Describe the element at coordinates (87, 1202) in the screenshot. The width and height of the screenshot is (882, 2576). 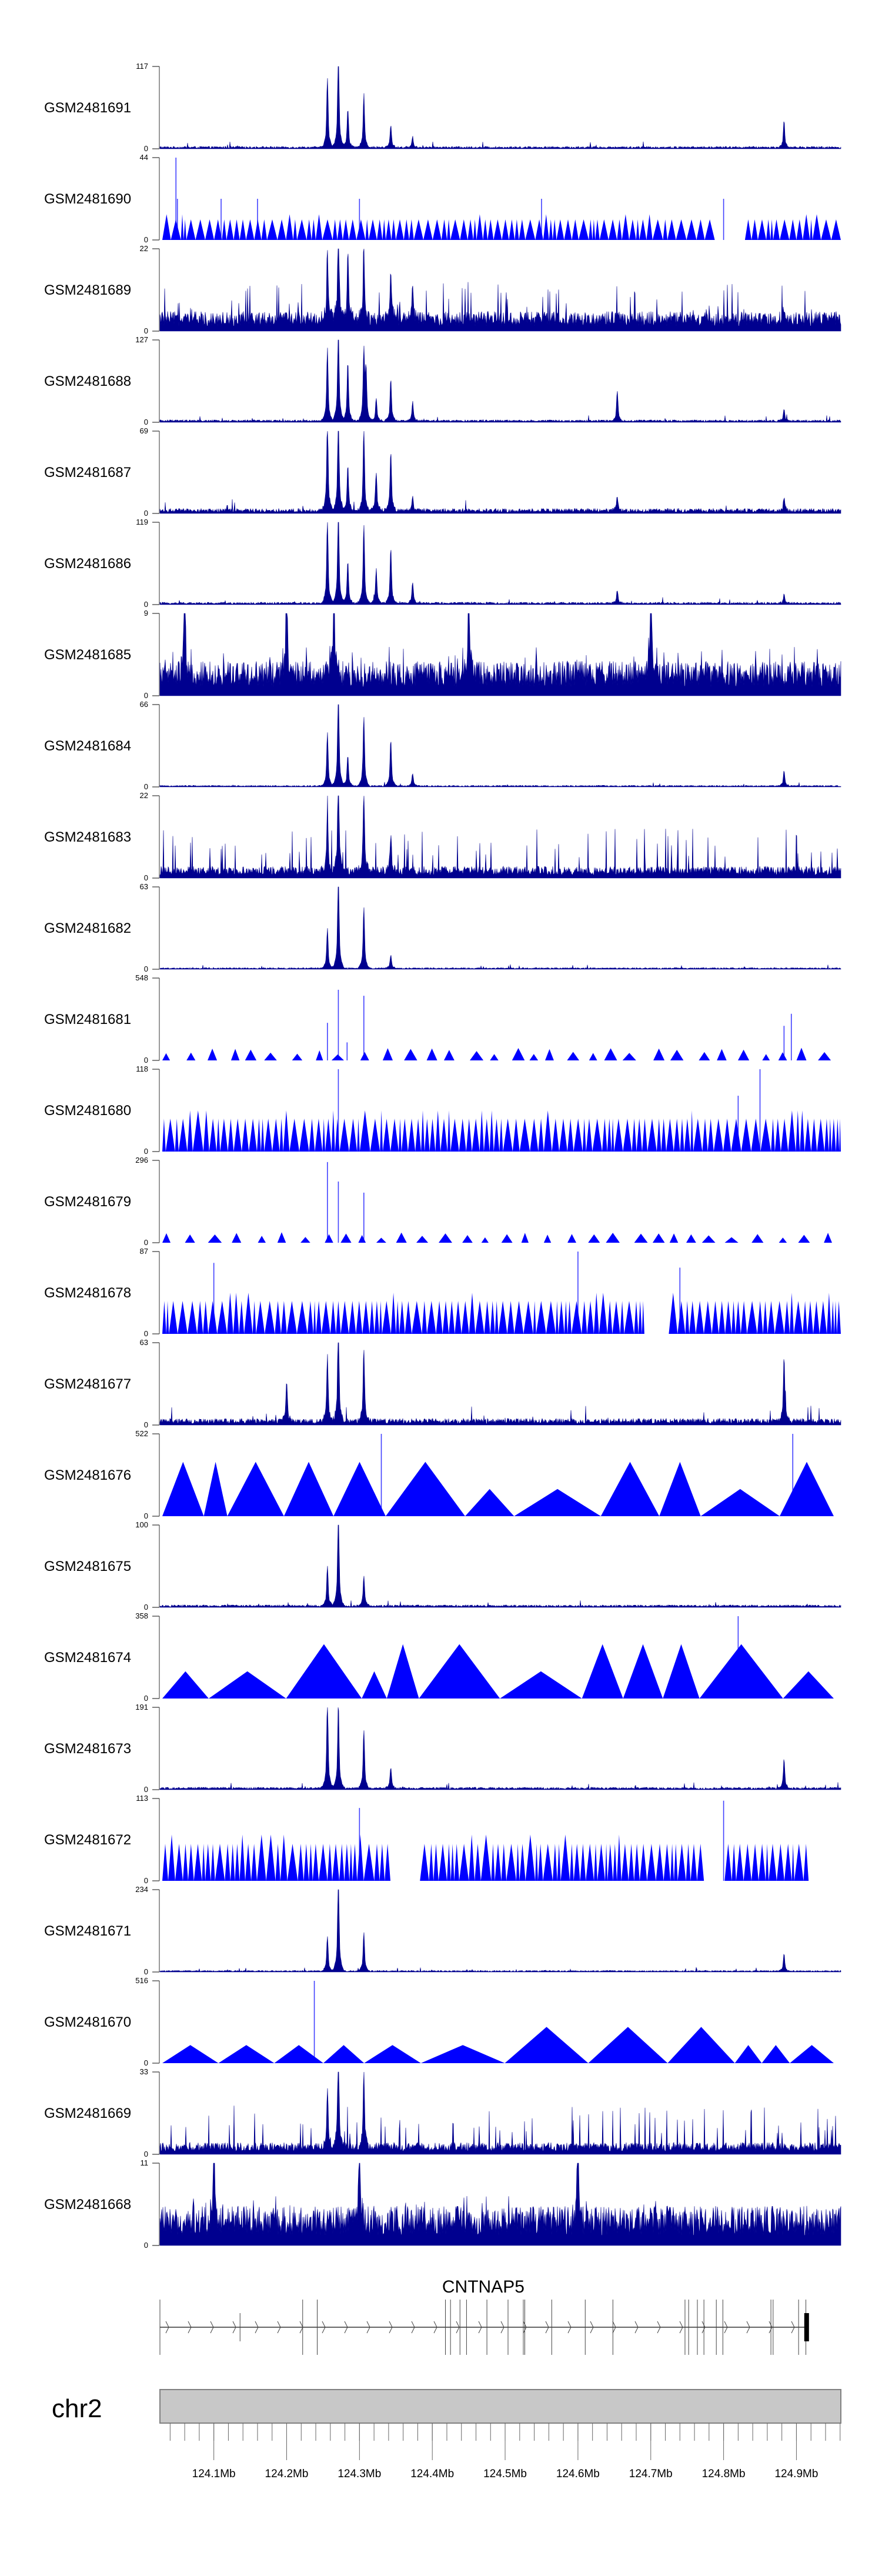
I see `track-label: GSM2481679` at that location.